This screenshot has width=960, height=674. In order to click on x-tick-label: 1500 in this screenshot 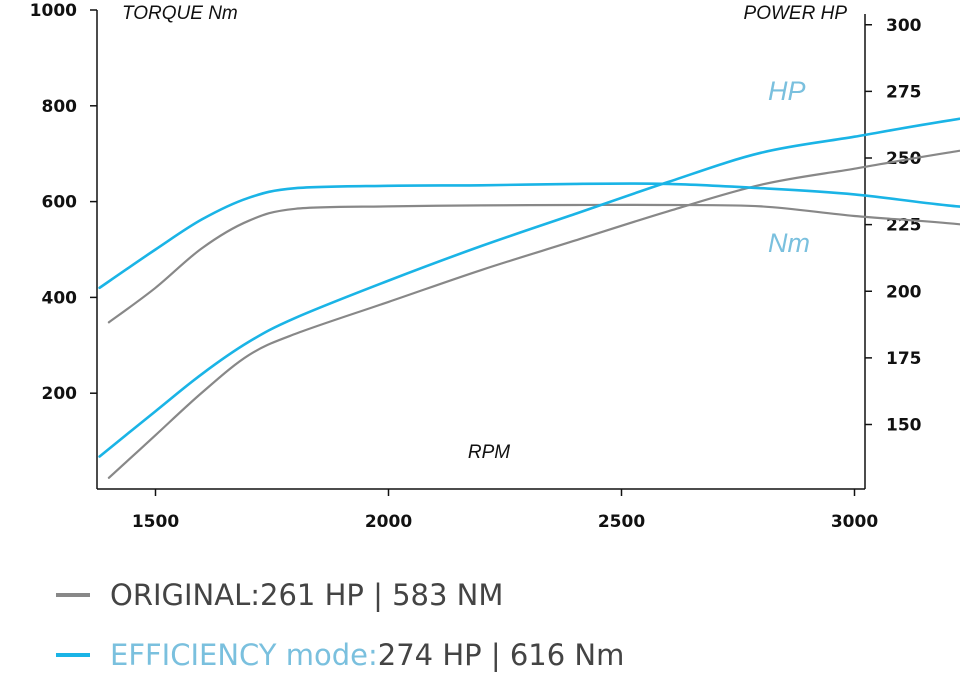, I will do `click(155, 522)`.